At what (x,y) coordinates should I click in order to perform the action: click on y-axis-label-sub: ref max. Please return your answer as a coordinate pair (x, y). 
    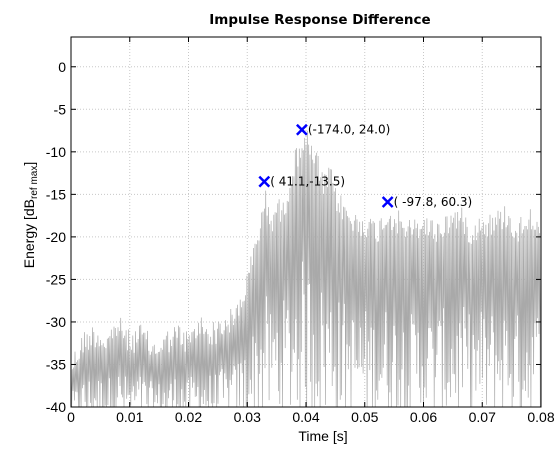
    Looking at the image, I should click on (34, 182).